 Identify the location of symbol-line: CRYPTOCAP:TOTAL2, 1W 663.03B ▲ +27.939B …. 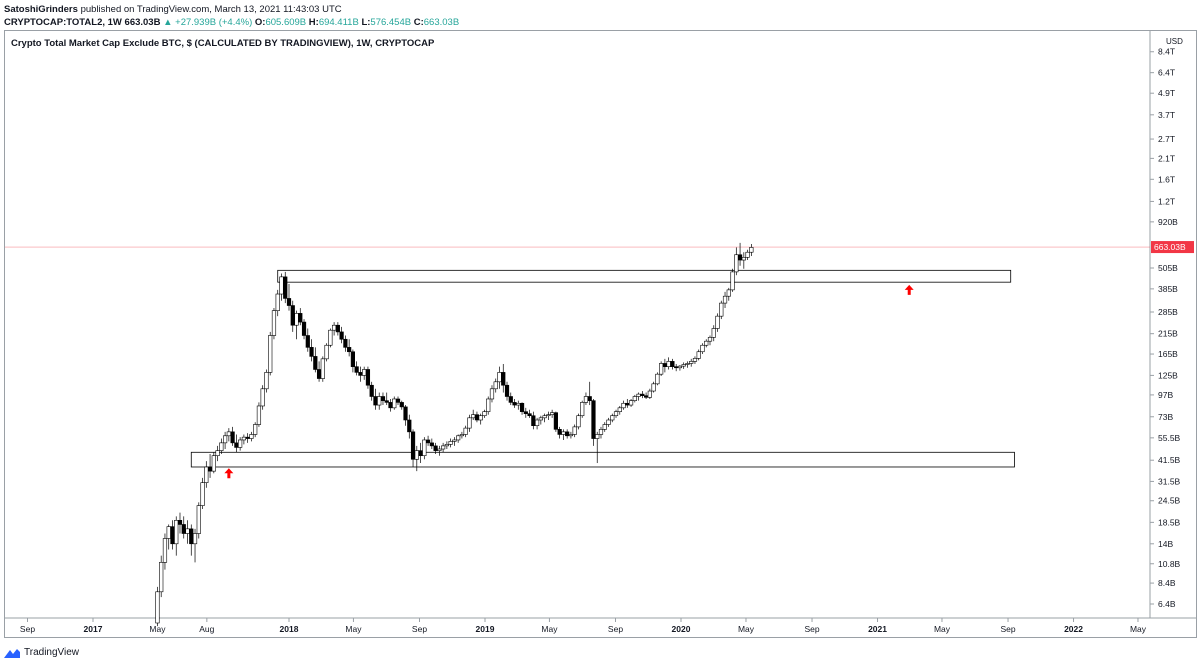
(231, 22).